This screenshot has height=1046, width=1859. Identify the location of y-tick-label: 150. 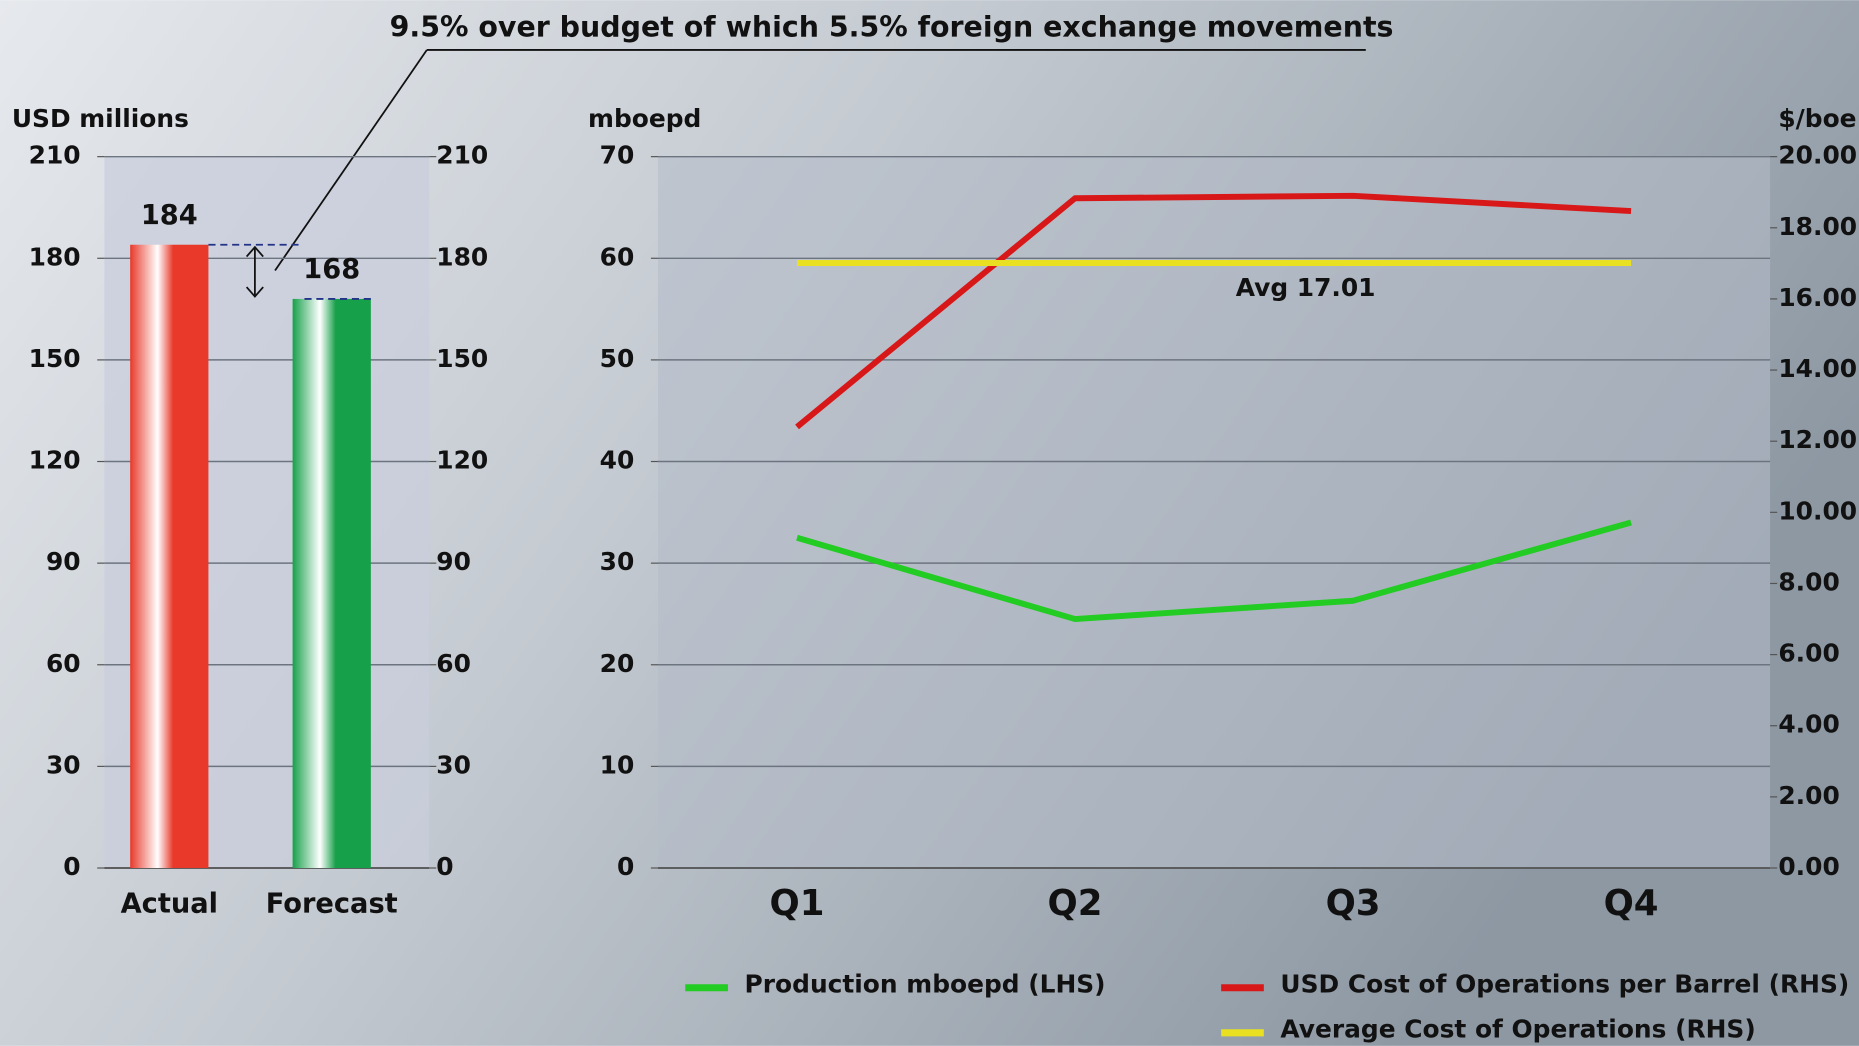
(55, 358).